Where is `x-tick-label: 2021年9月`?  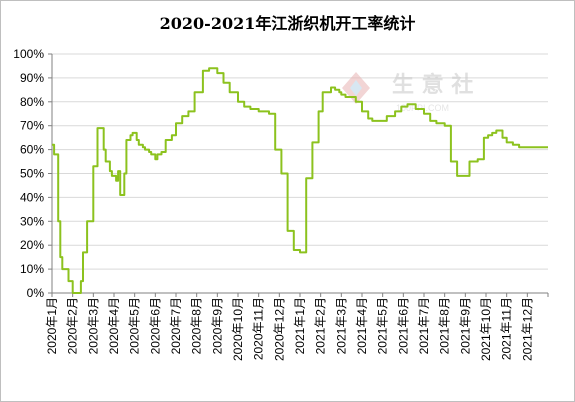 x-tick-label: 2021年9月 is located at coordinates (465, 325).